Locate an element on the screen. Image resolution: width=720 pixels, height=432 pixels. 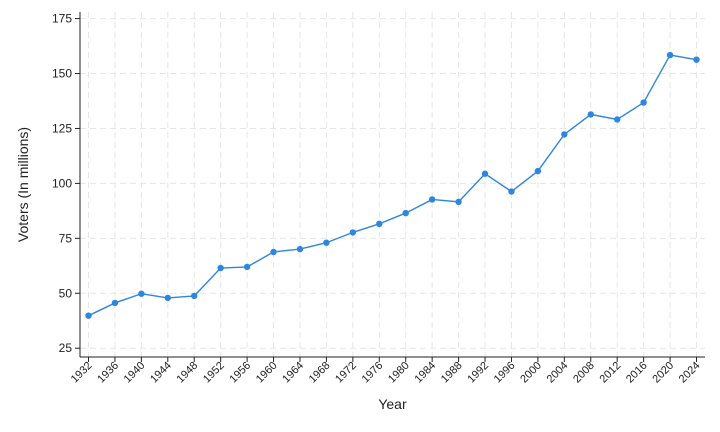
x-tick-label: 1988 is located at coordinates (452, 373).